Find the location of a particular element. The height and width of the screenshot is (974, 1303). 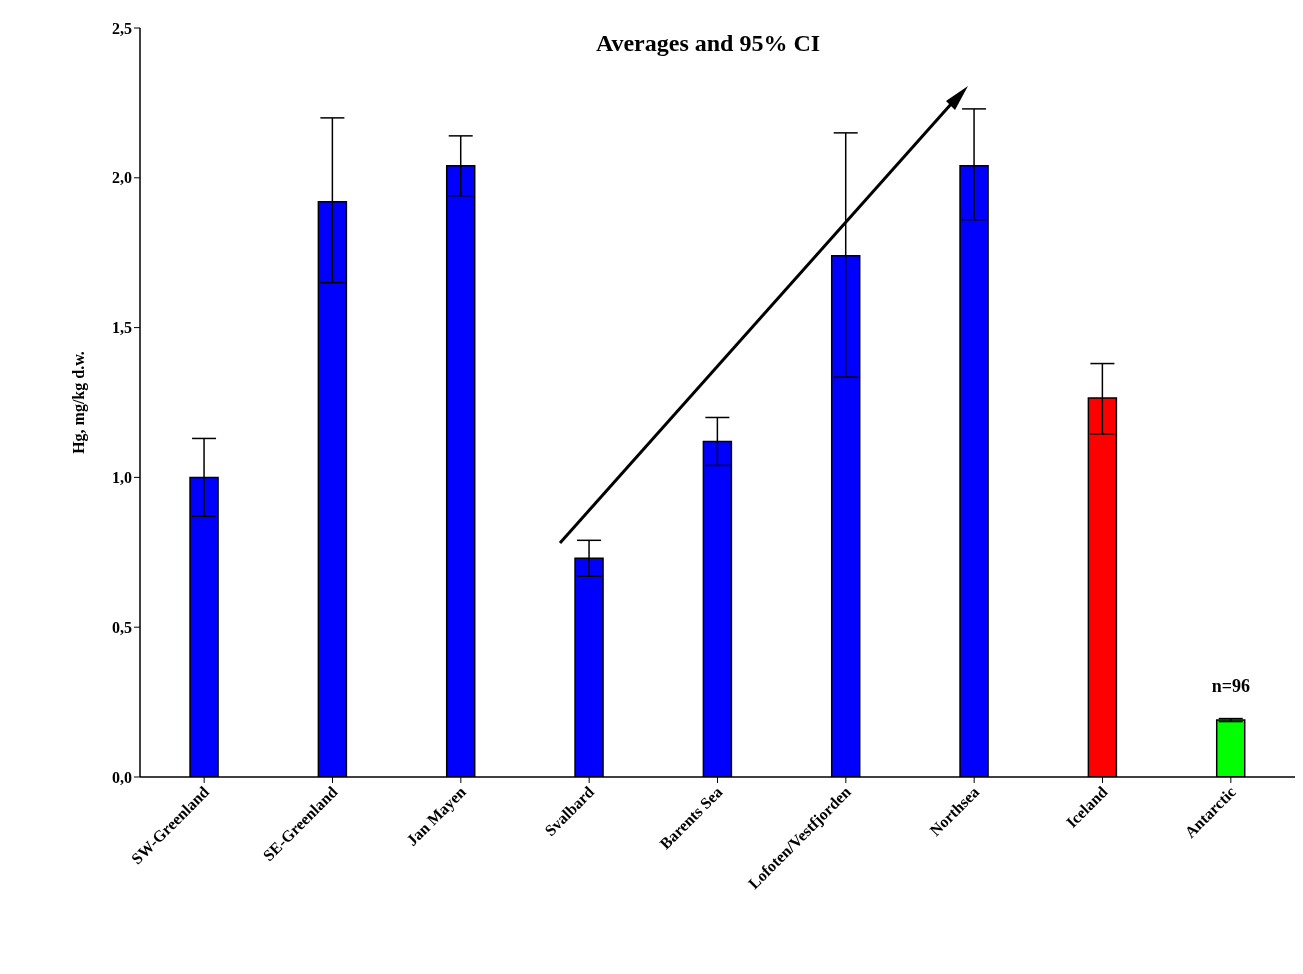

y-tick-label: 0,0 is located at coordinates (122, 777).